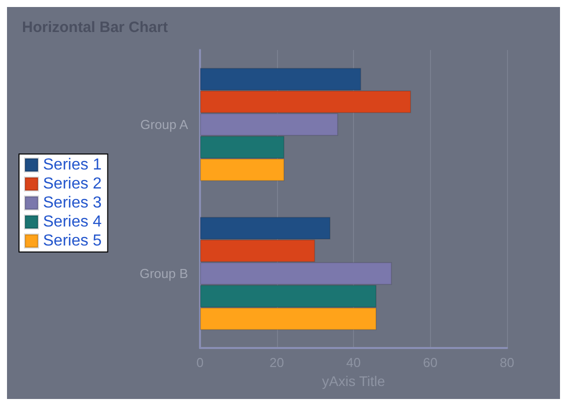 Image resolution: width=567 pixels, height=406 pixels. I want to click on legend-label: Series 5, so click(72, 241).